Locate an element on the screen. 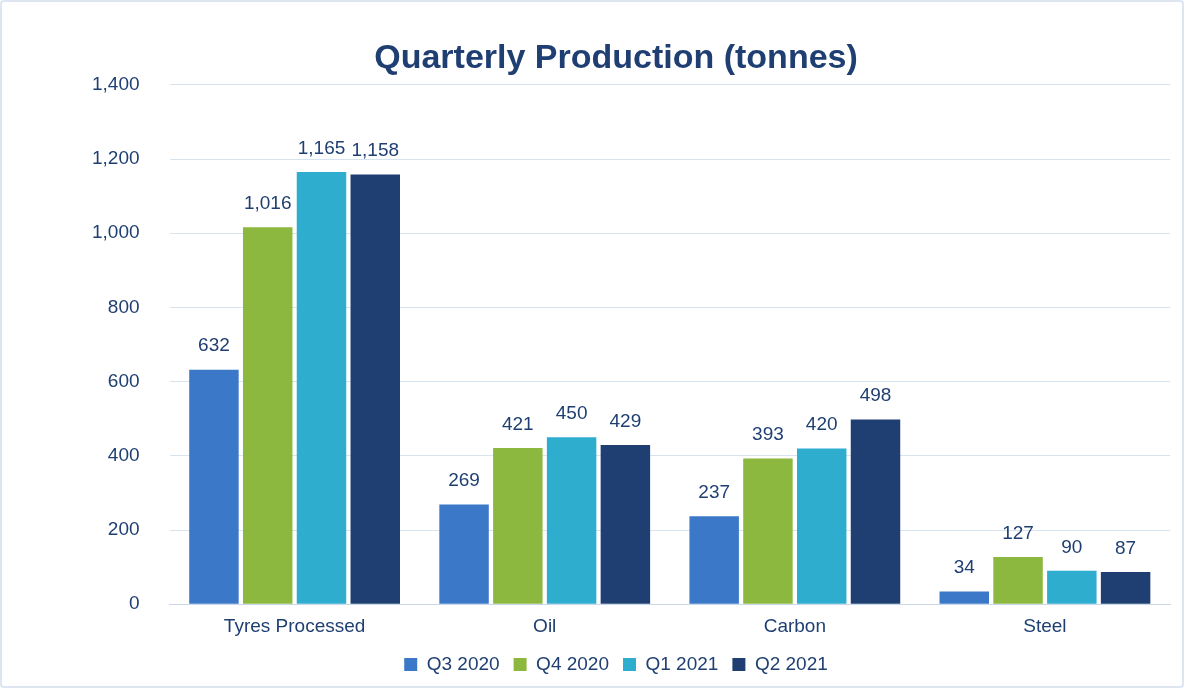 This screenshot has height=688, width=1184. legend-label: Q1 2021 is located at coordinates (682, 663).